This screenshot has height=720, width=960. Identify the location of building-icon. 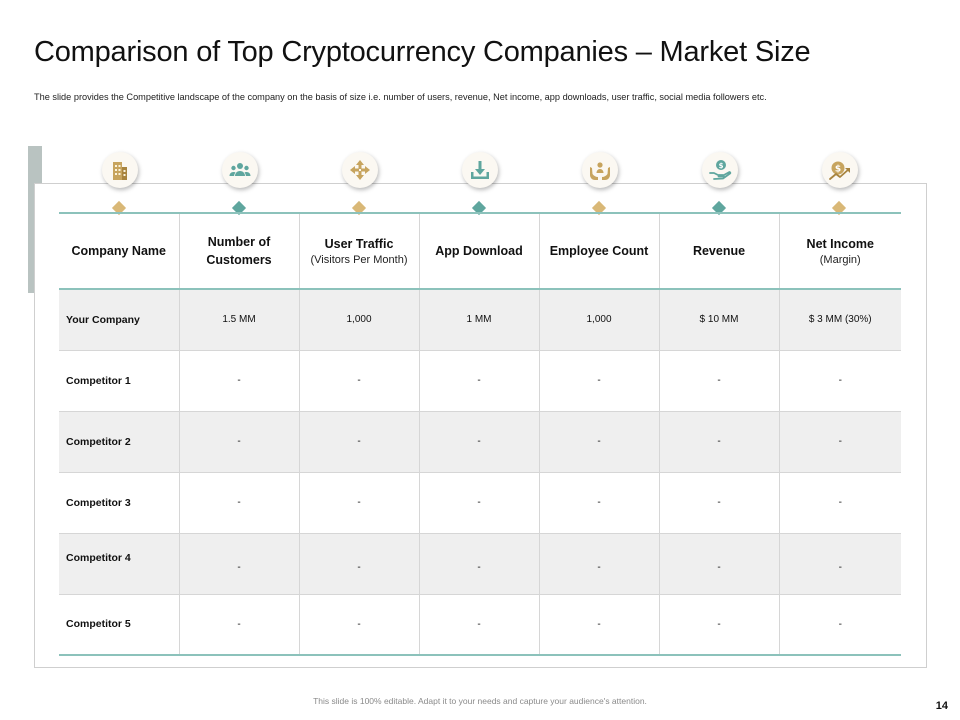
(120, 170).